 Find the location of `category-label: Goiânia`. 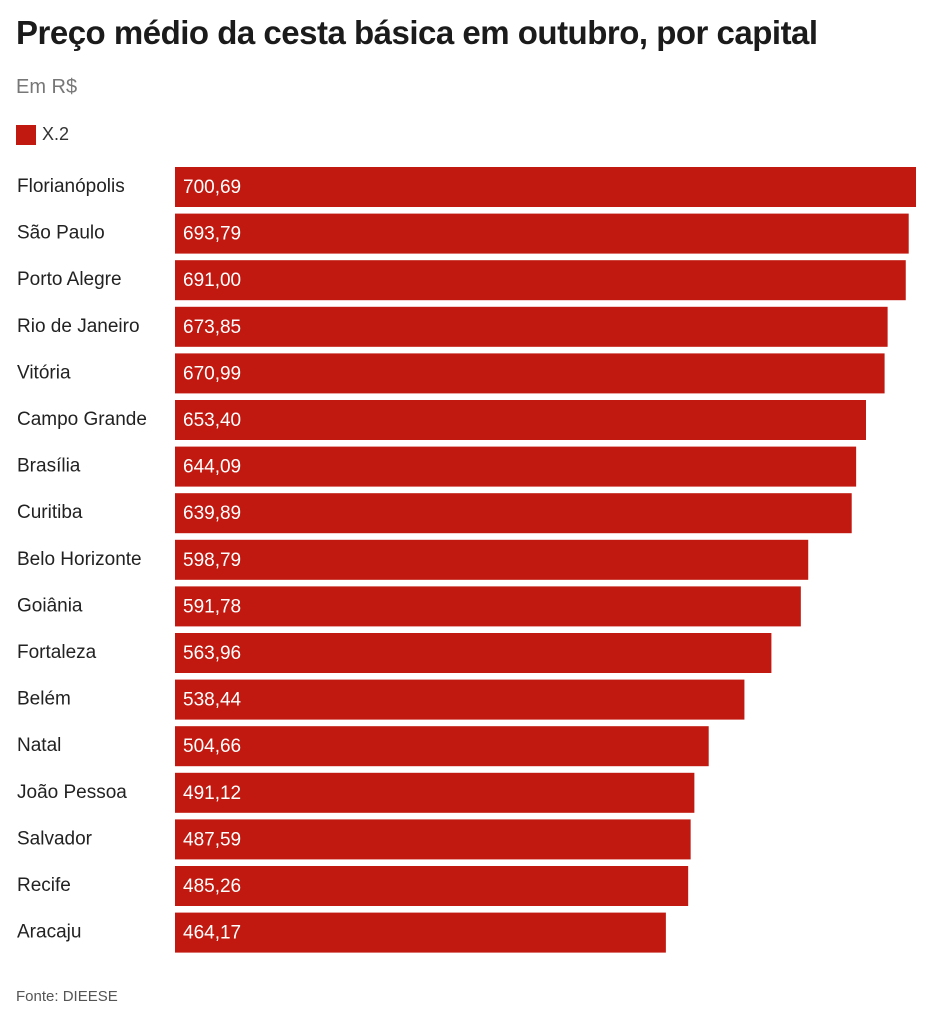

category-label: Goiânia is located at coordinates (50, 605).